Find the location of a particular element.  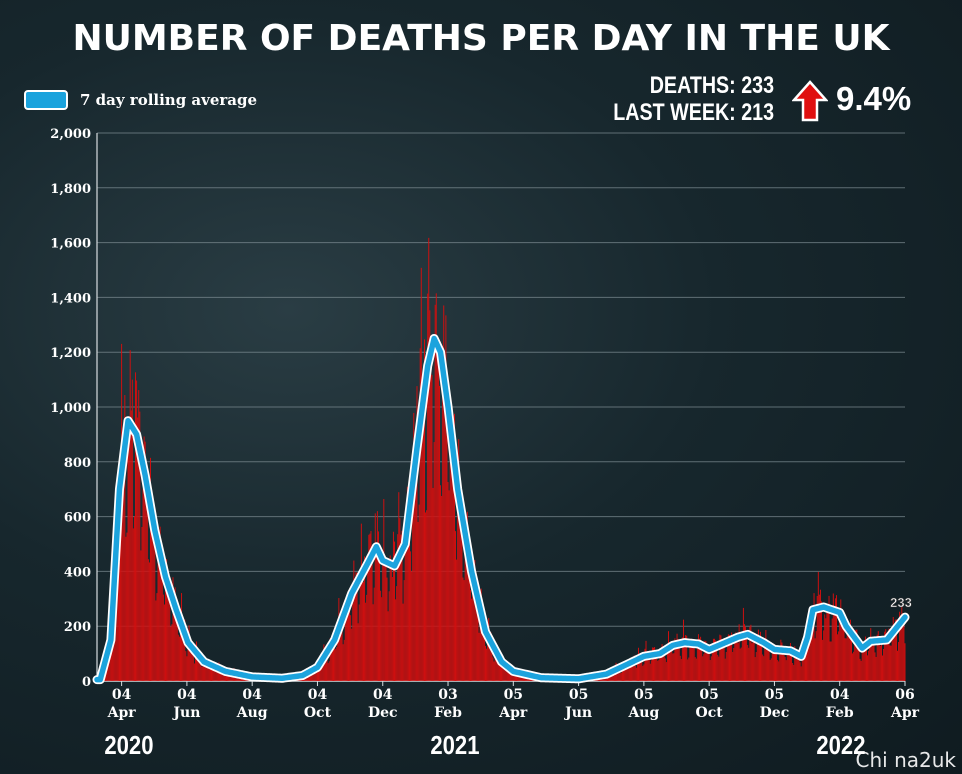

x-tick-day: 04 is located at coordinates (122, 695).